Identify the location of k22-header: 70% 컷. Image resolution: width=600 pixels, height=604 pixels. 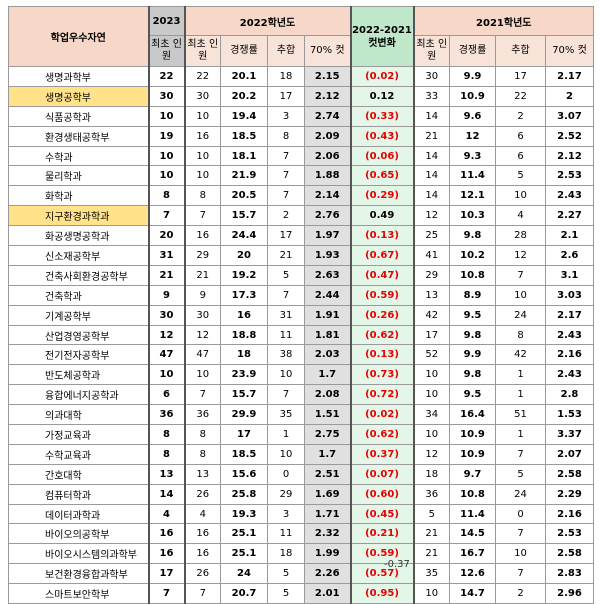
(327, 51).